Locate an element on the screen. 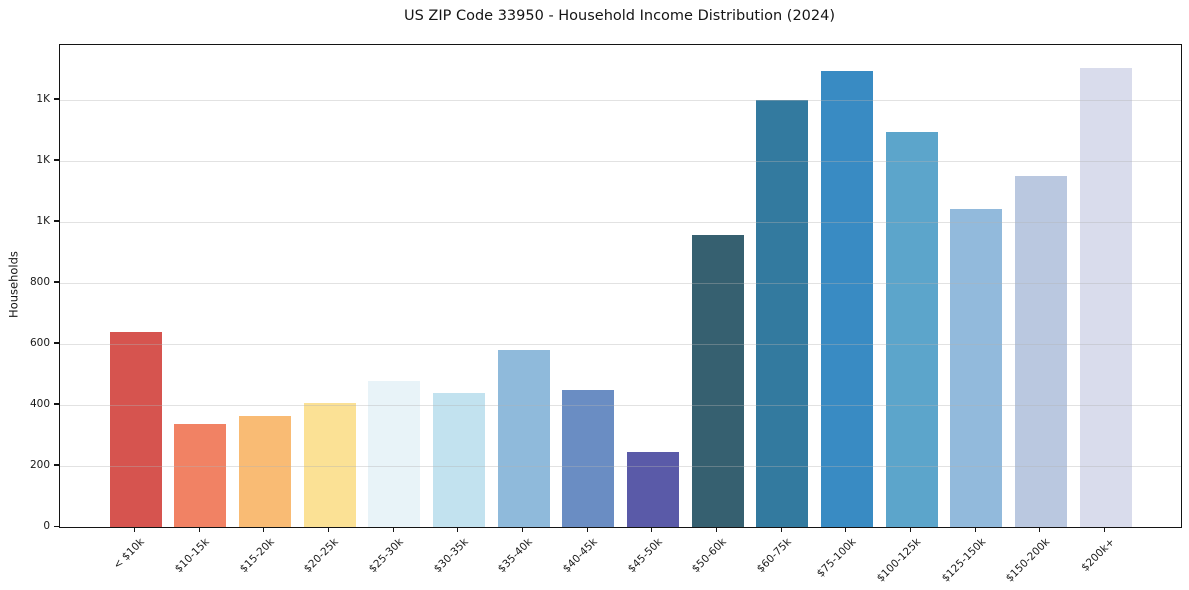 This screenshot has width=1189, height=590. bar-$60-75k is located at coordinates (782, 313).